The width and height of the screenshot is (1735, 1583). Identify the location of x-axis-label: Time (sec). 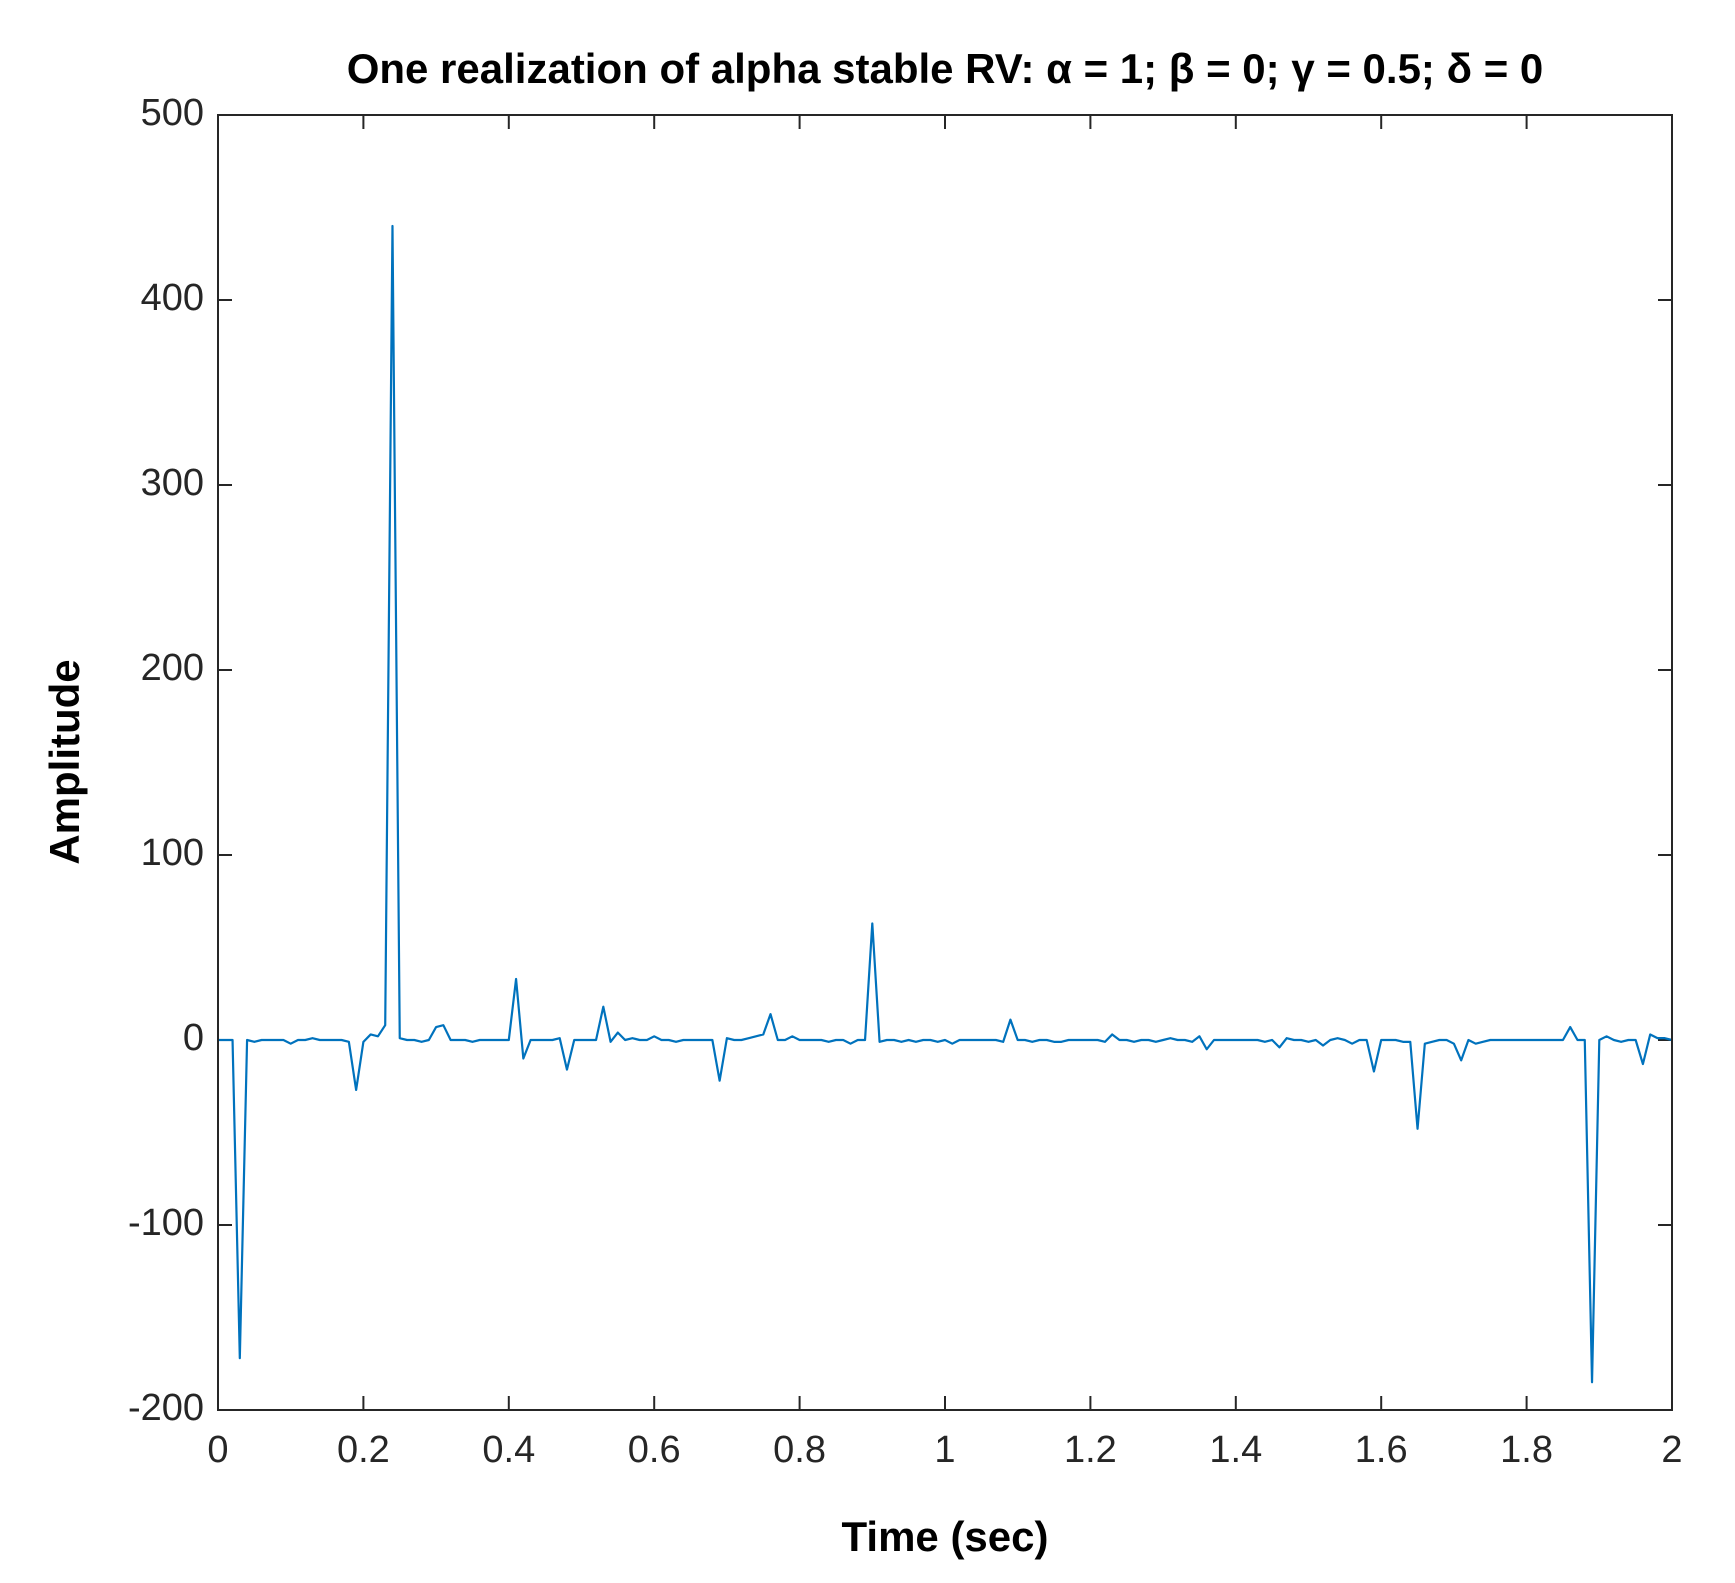
(945, 1536).